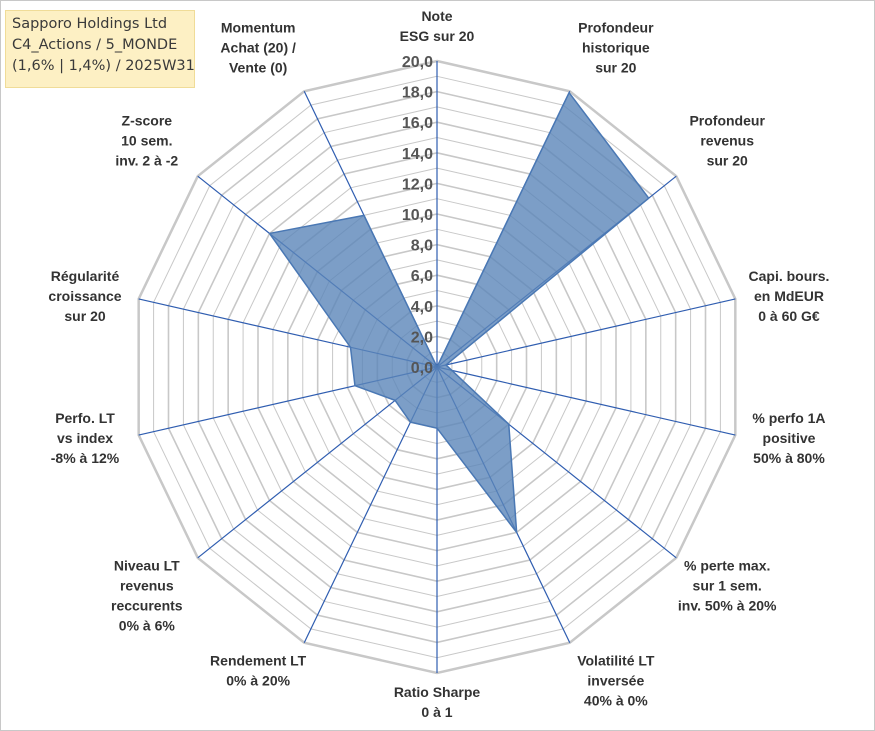  What do you see at coordinates (258, 28) in the screenshot?
I see `axis-label-line: Momentum` at bounding box center [258, 28].